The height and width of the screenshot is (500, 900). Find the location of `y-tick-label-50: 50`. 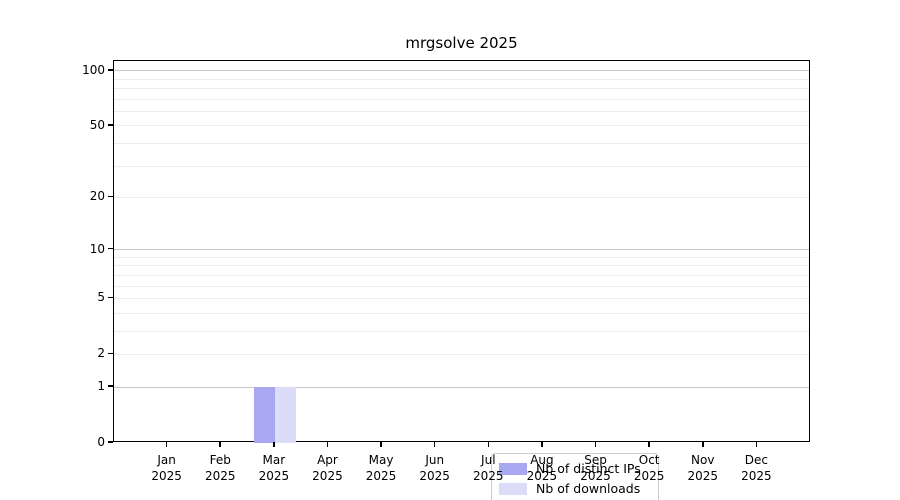

y-tick-label-50: 50 is located at coordinates (97, 124).